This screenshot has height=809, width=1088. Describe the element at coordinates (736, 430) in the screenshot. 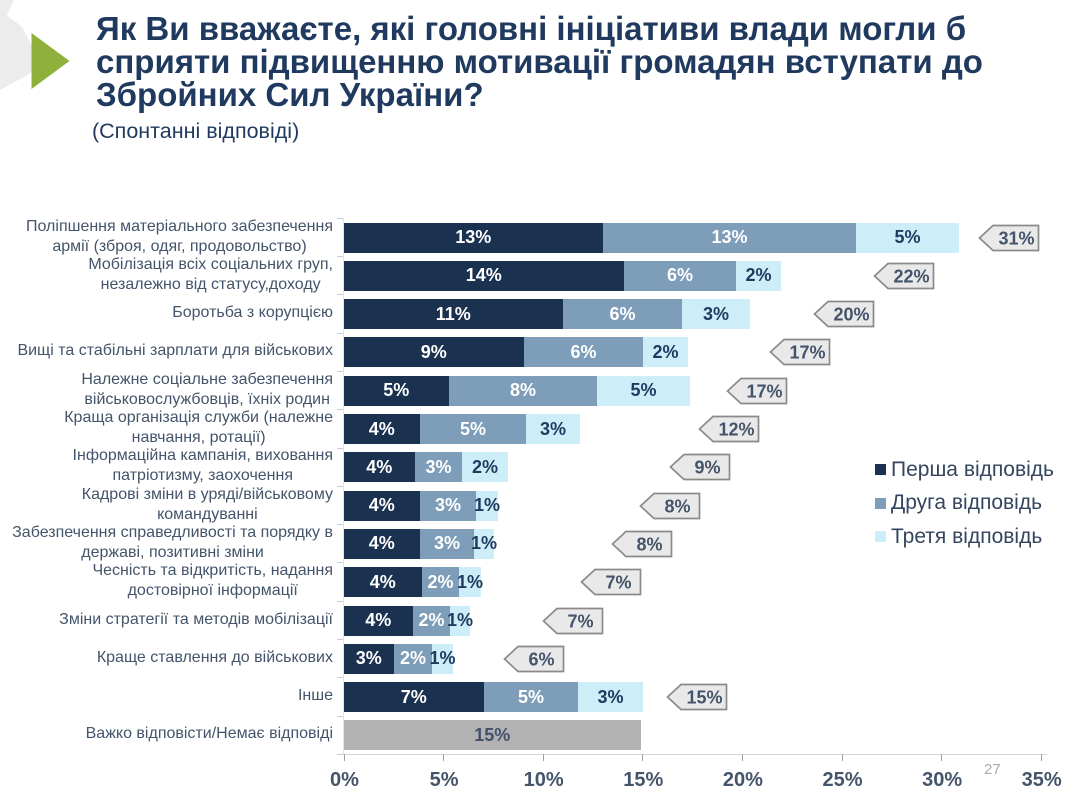

I see `svg-text: 12%` at that location.